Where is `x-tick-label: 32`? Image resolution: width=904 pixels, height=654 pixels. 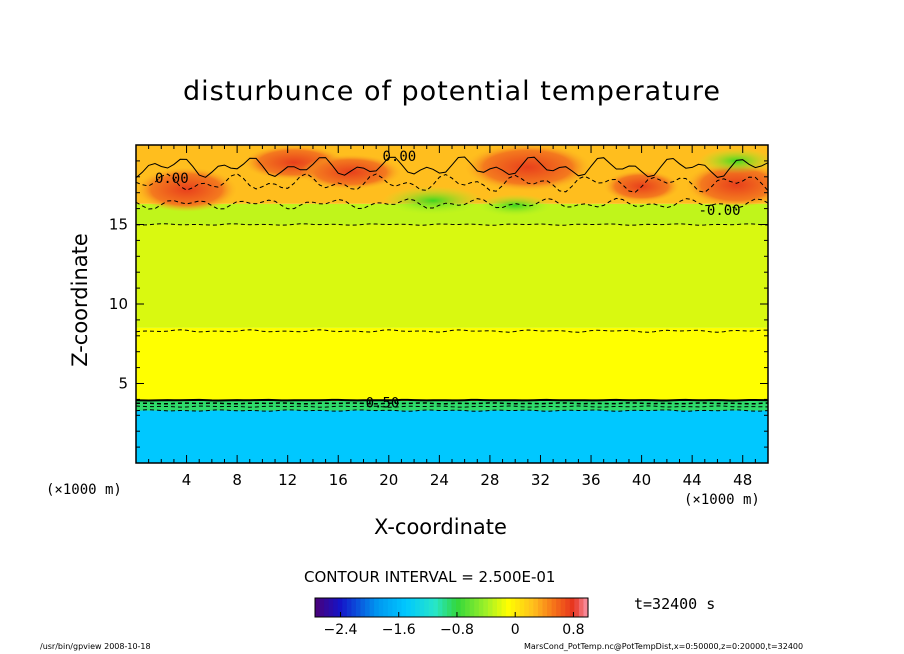 x-tick-label: 32 is located at coordinates (540, 480).